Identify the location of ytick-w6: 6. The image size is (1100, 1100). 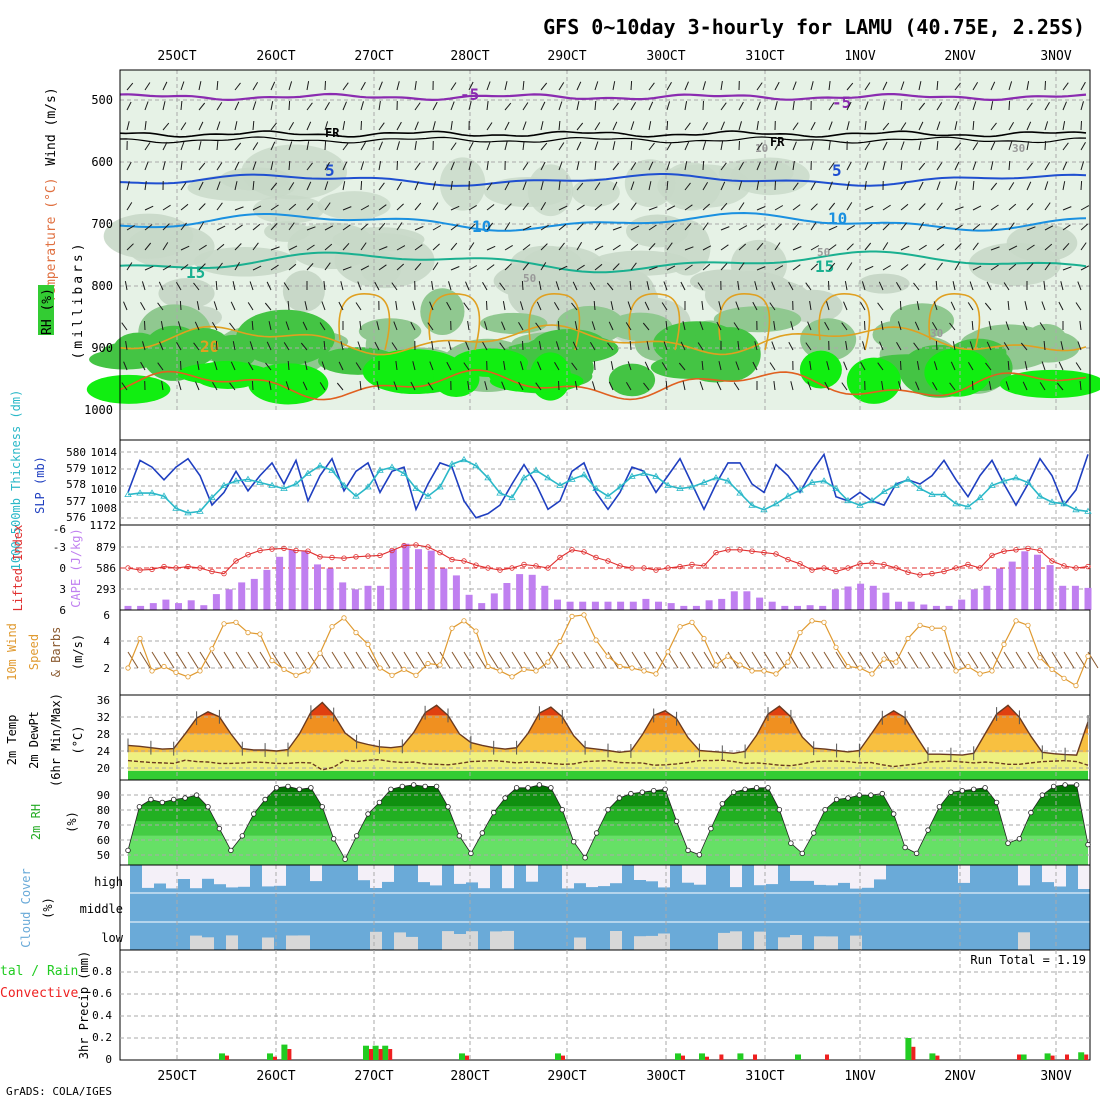
(106, 615).